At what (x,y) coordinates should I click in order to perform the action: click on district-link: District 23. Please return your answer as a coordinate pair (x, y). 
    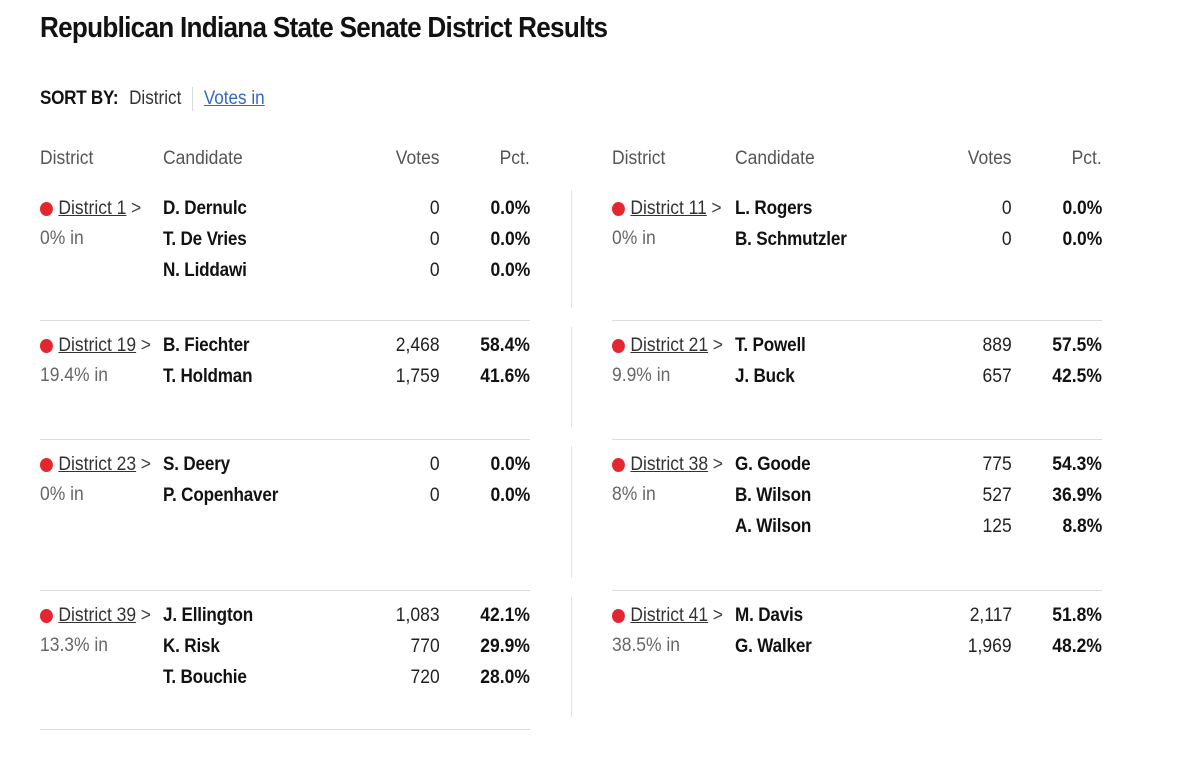
    Looking at the image, I should click on (97, 464).